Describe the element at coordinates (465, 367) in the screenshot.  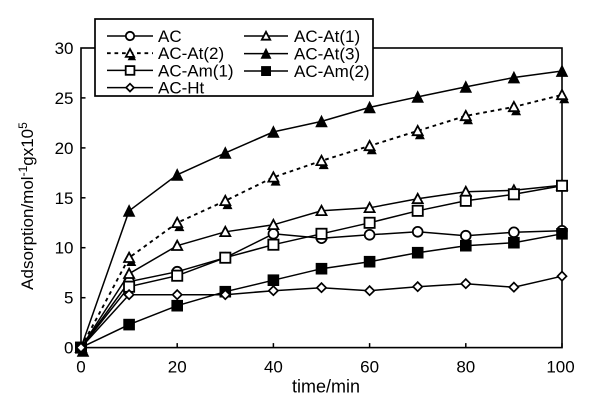
I see `svg-text: 80` at that location.